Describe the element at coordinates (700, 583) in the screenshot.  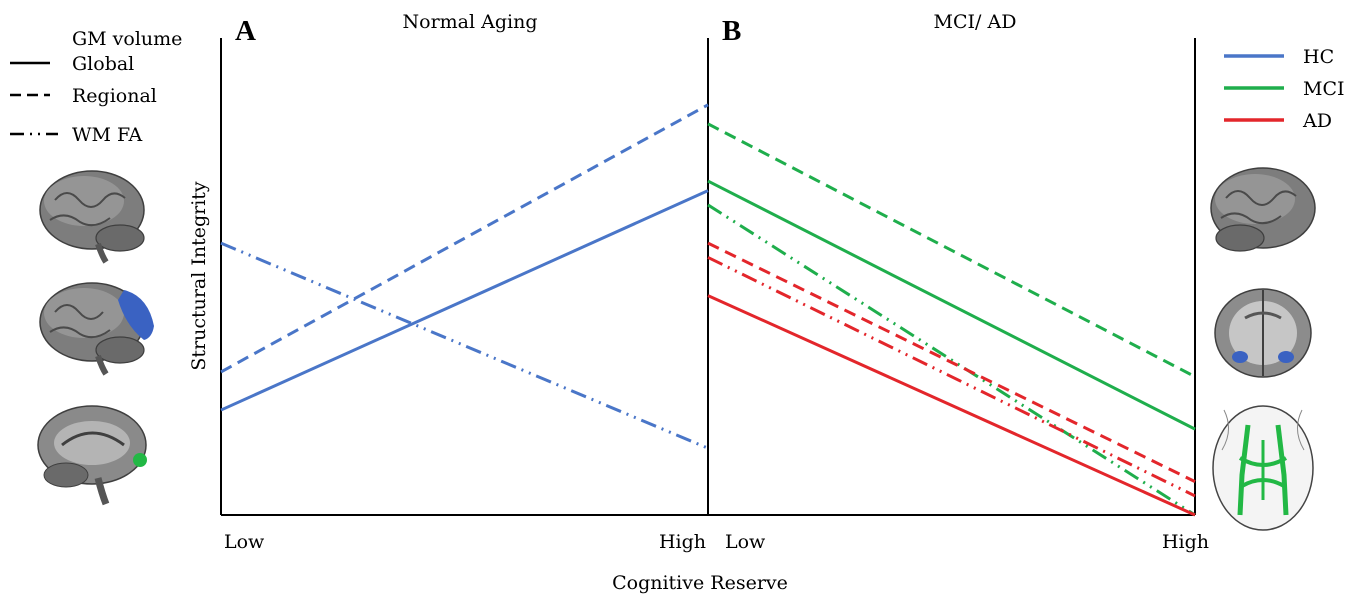
I see `x-axis-title: Cognitive Reserve` at that location.